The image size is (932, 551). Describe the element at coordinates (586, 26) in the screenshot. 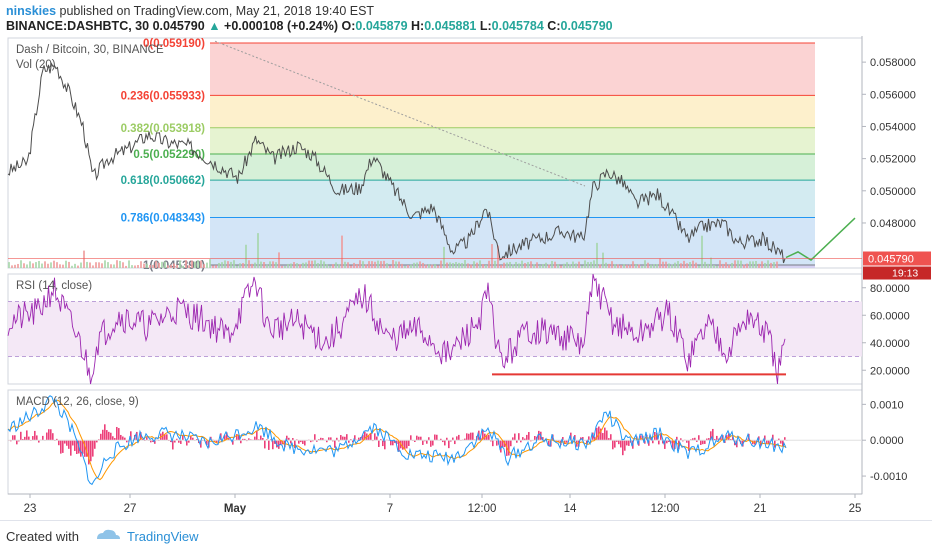

I see `close-value: 0.045790` at that location.